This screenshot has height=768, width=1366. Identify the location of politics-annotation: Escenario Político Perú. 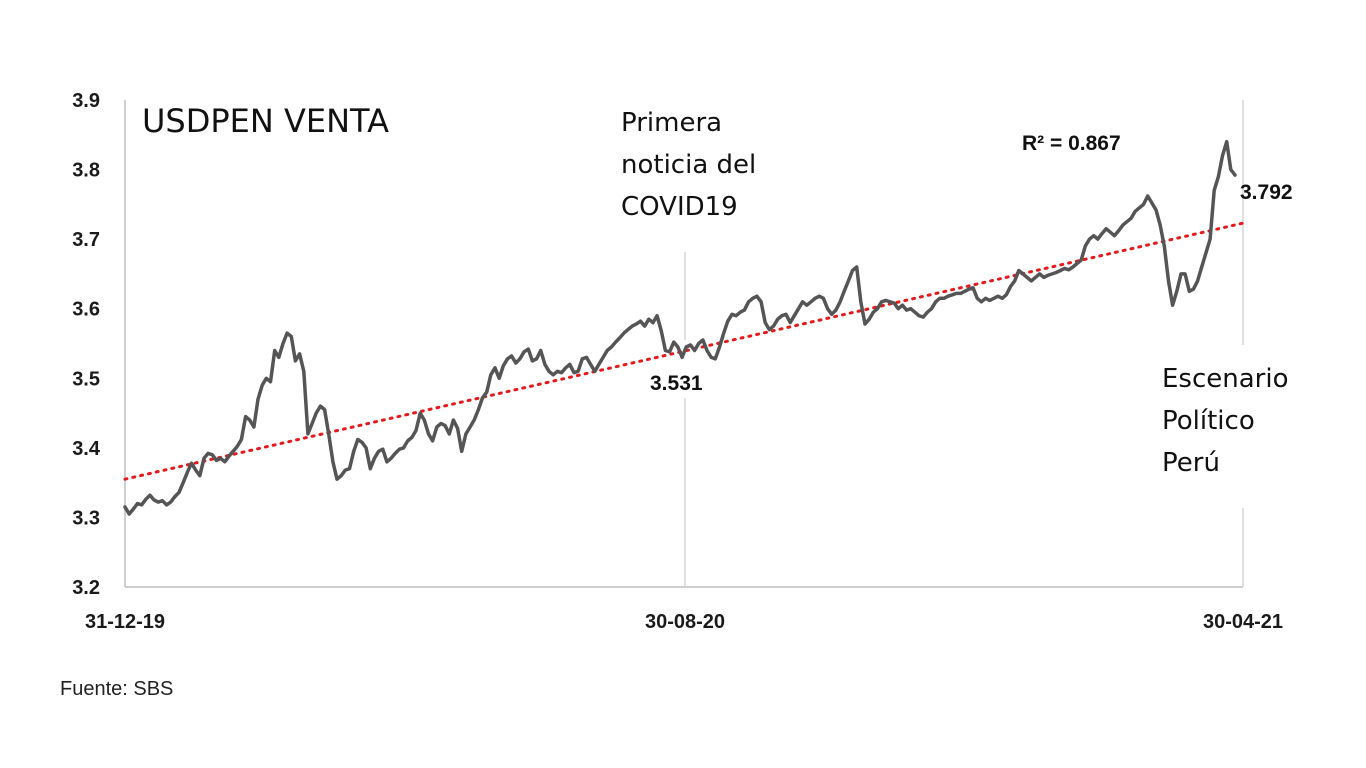
(1225, 421).